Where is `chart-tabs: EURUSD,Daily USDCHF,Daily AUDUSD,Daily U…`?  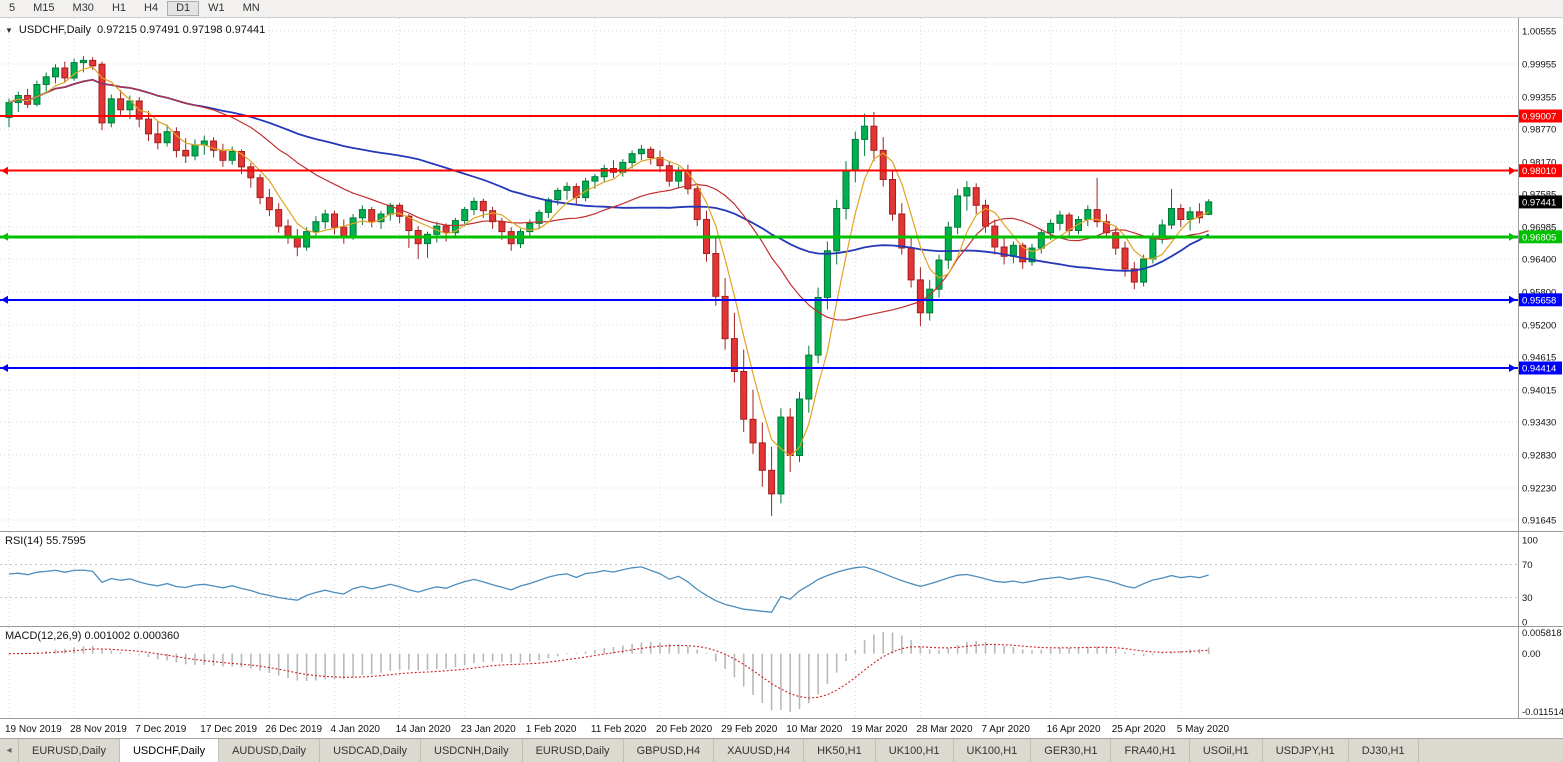
chart-tabs: EURUSD,Daily USDCHF,Daily AUDUSD,Daily U… is located at coordinates (719, 750).